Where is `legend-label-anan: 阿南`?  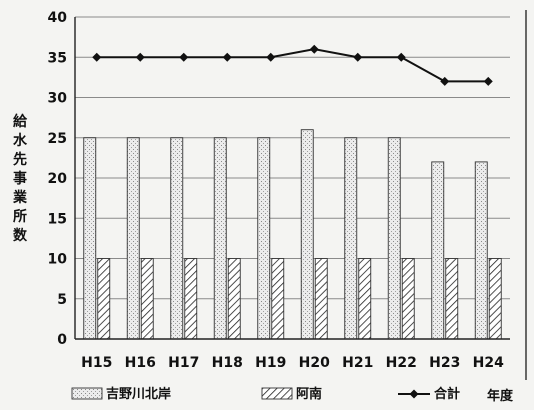 legend-label-anan: 阿南 is located at coordinates (309, 394).